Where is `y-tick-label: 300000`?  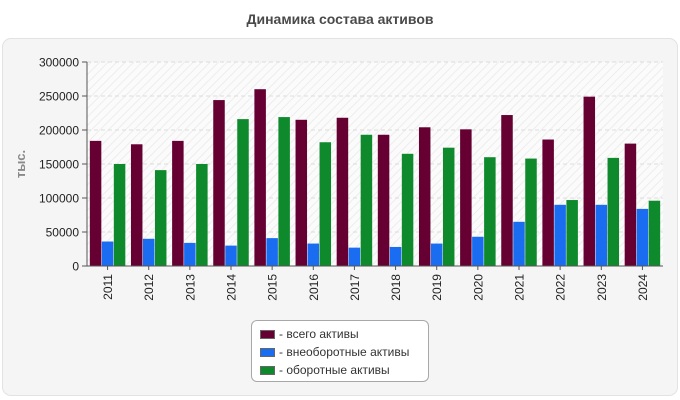 y-tick-label: 300000 is located at coordinates (59, 63).